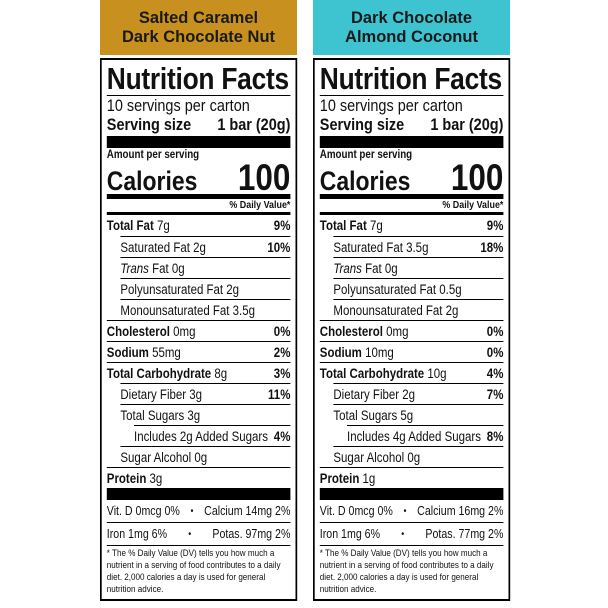  Describe the element at coordinates (492, 247) in the screenshot. I see `daily-value: 18%` at that location.